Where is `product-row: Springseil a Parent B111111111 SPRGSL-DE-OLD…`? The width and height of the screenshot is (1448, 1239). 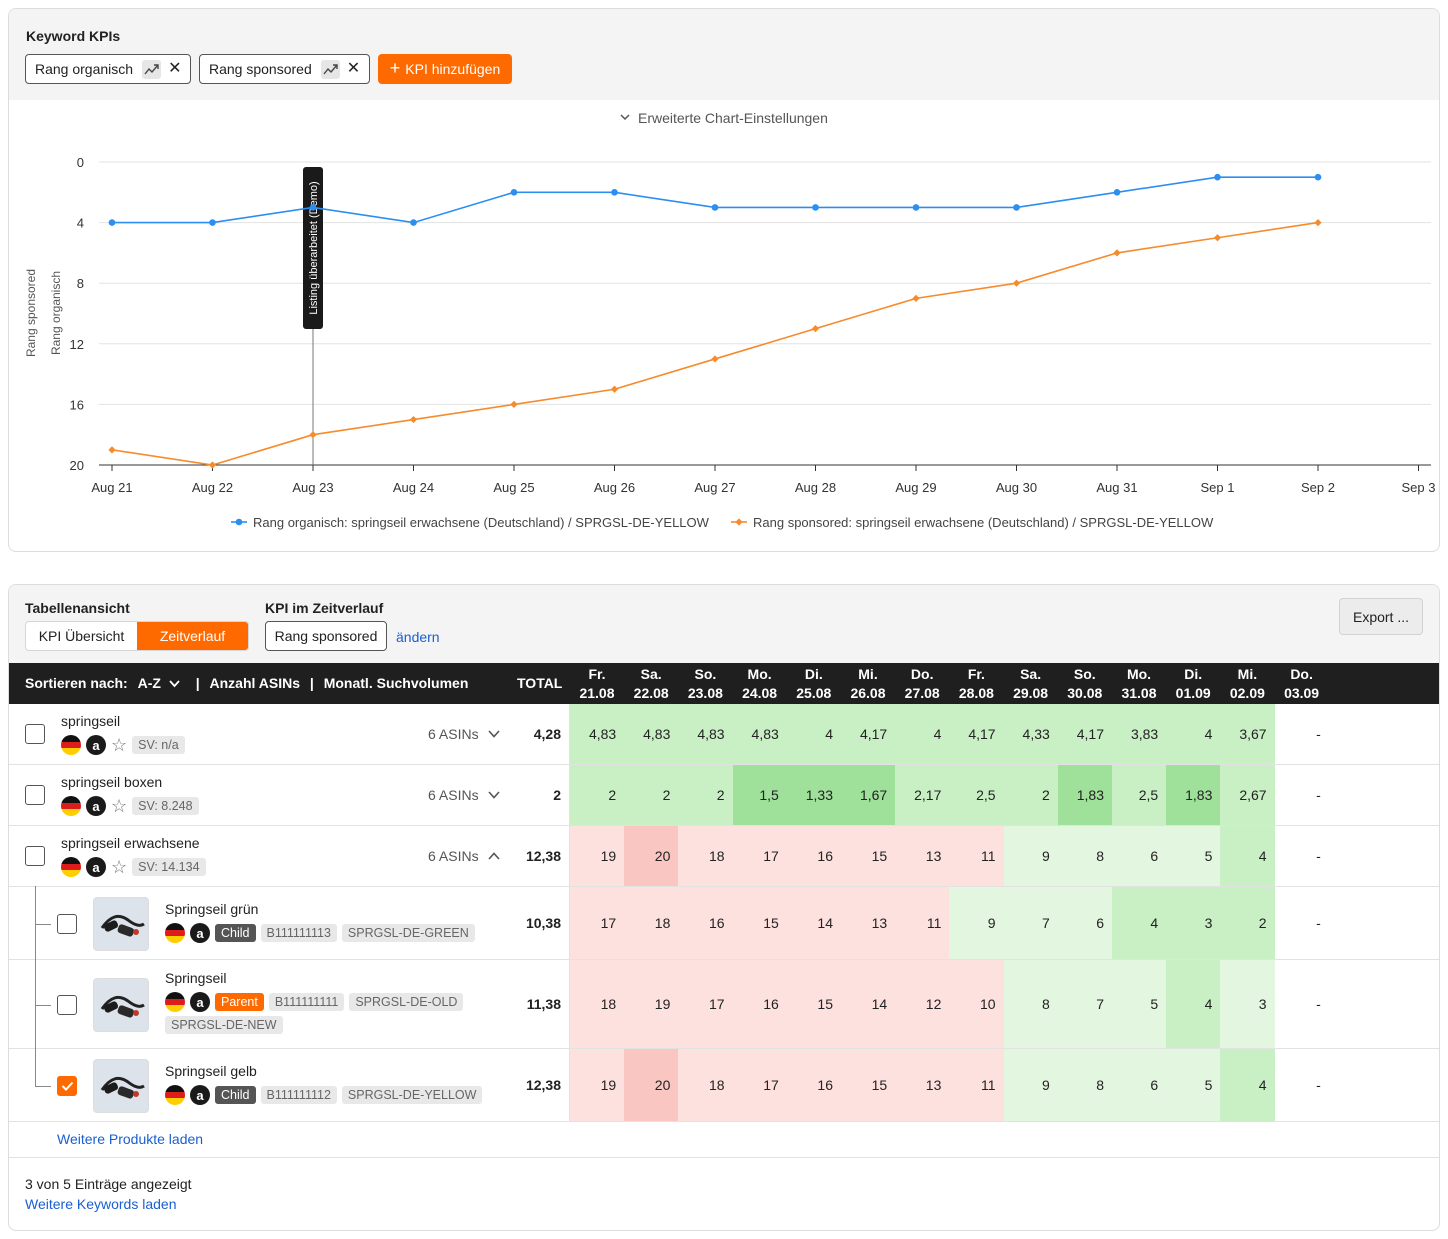
product-row: Springseil a Parent B111111111 SPRGSL-DE-OLD… is located at coordinates (724, 1005).